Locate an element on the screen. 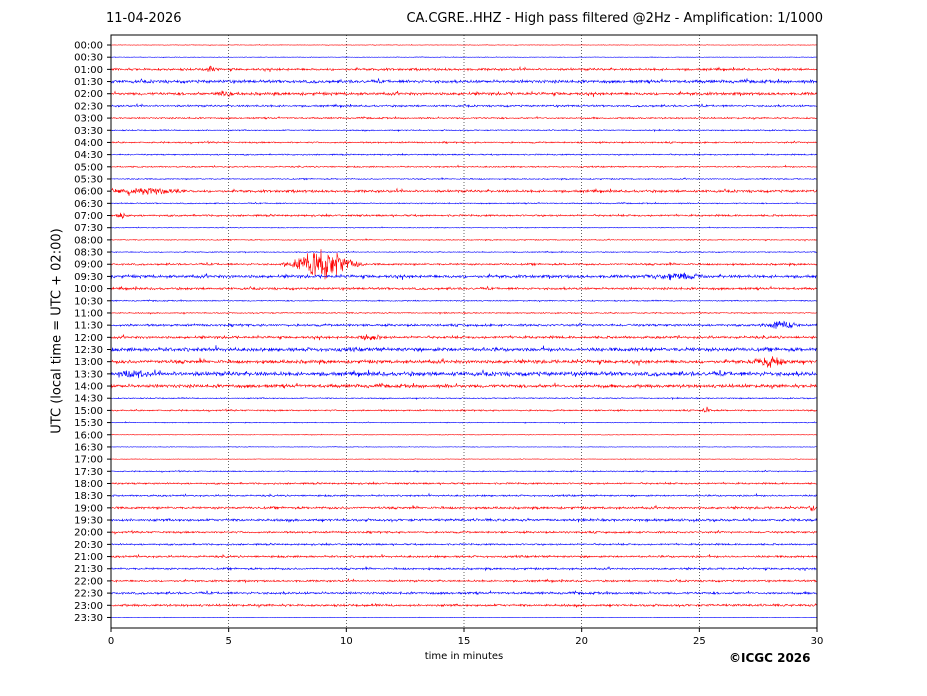  y-tick-label: 01:30 is located at coordinates (88, 82).